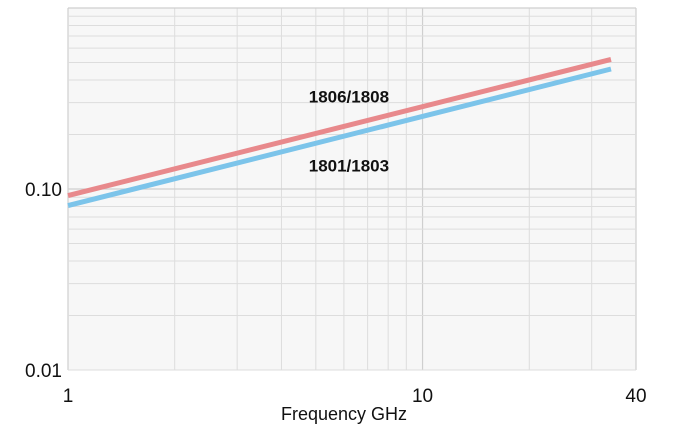 The image size is (677, 432). What do you see at coordinates (43, 371) in the screenshot?
I see `y-tick-label: 0.01` at bounding box center [43, 371].